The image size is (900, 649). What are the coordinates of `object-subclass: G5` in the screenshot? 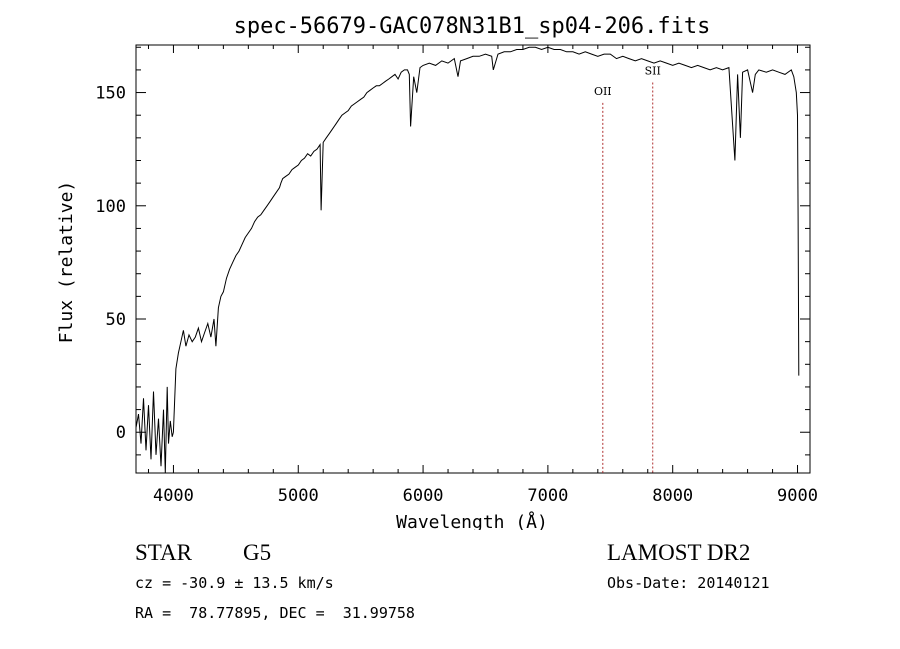 It's located at (257, 552).